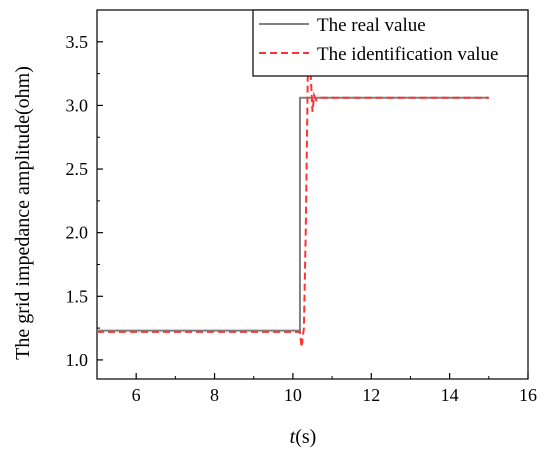  I want to click on y-tick-label: 2.5, so click(77, 169).